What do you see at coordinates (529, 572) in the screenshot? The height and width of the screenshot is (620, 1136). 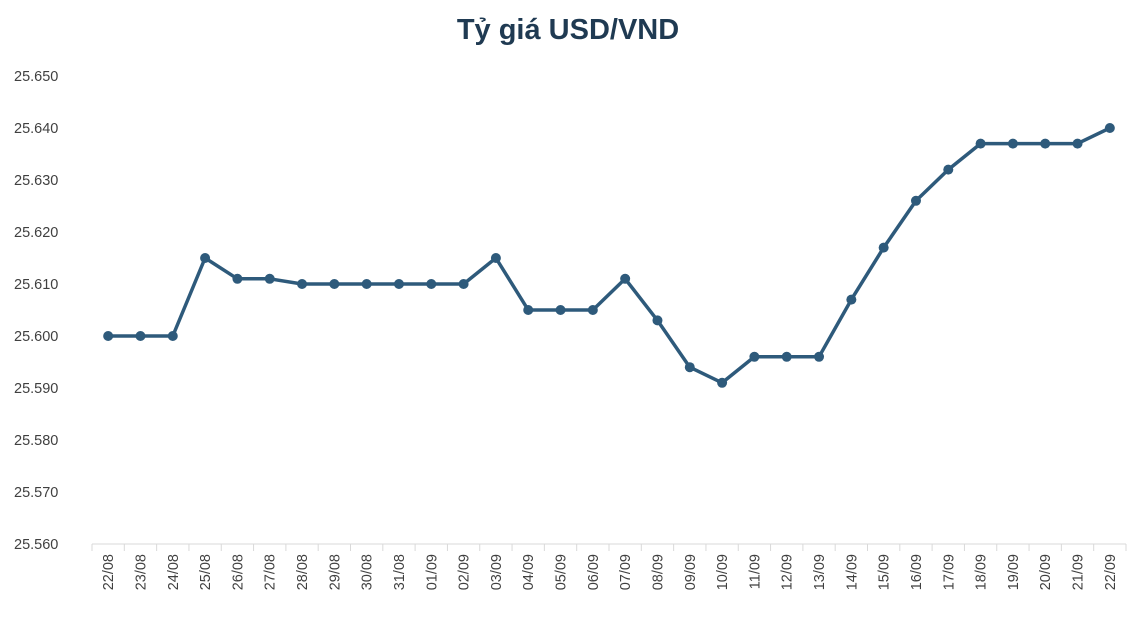 I see `x-tick-label: 04/09` at bounding box center [529, 572].